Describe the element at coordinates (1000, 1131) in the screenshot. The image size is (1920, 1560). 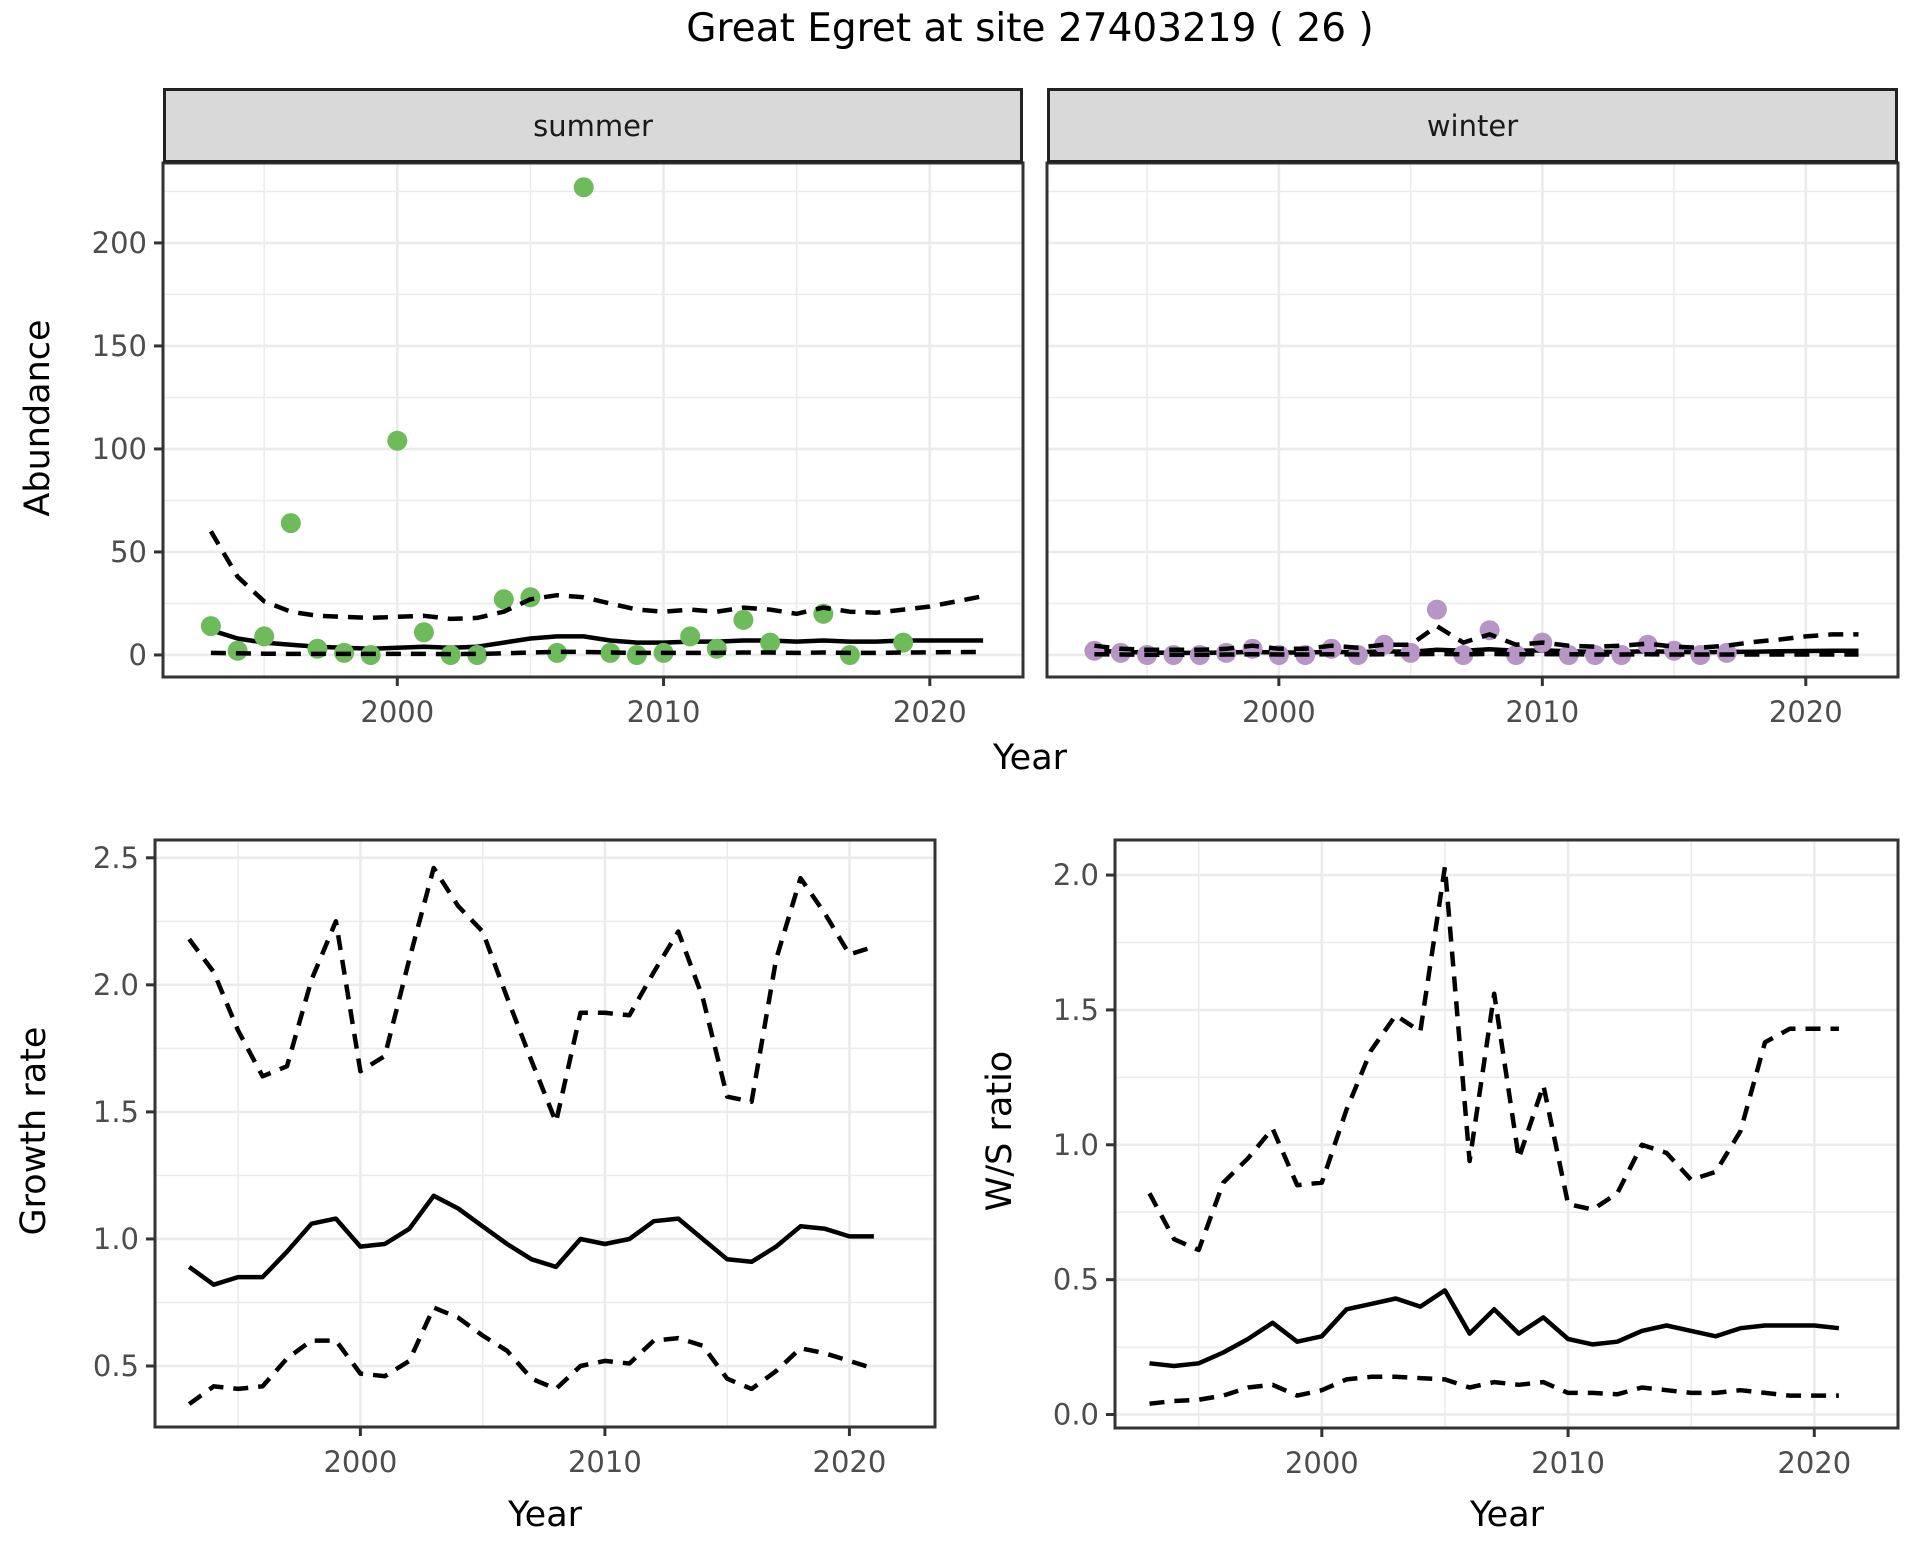
I see `y-axis-title-ws-ratio: W/S ratio` at that location.